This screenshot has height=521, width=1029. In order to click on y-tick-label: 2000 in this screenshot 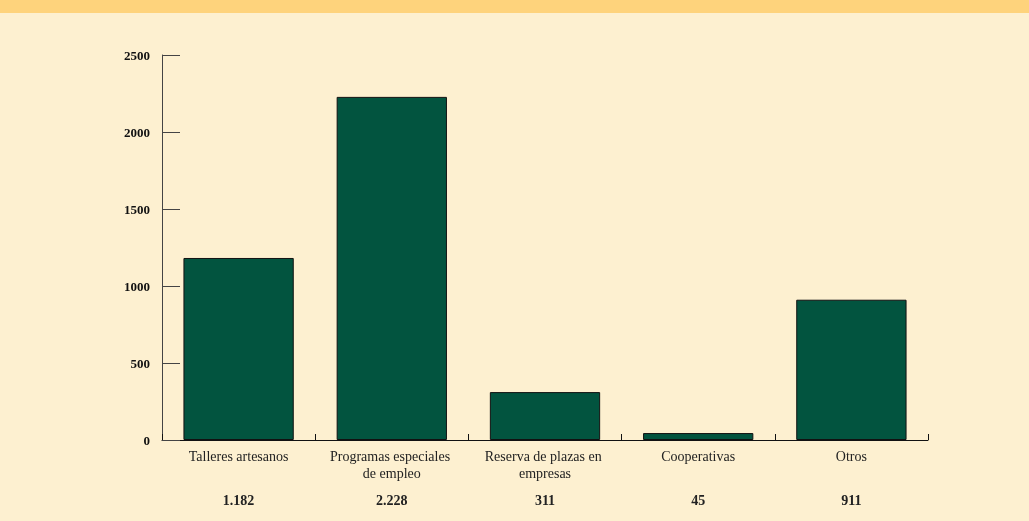, I will do `click(137, 132)`.